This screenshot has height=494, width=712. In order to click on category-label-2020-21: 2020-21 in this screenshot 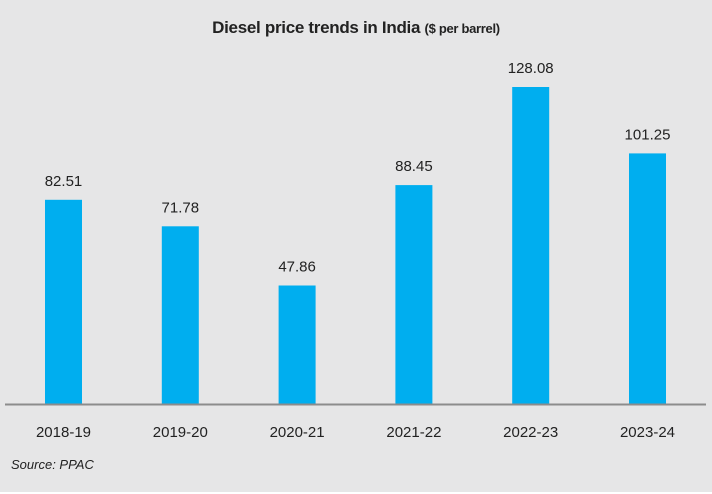, I will do `click(297, 432)`.